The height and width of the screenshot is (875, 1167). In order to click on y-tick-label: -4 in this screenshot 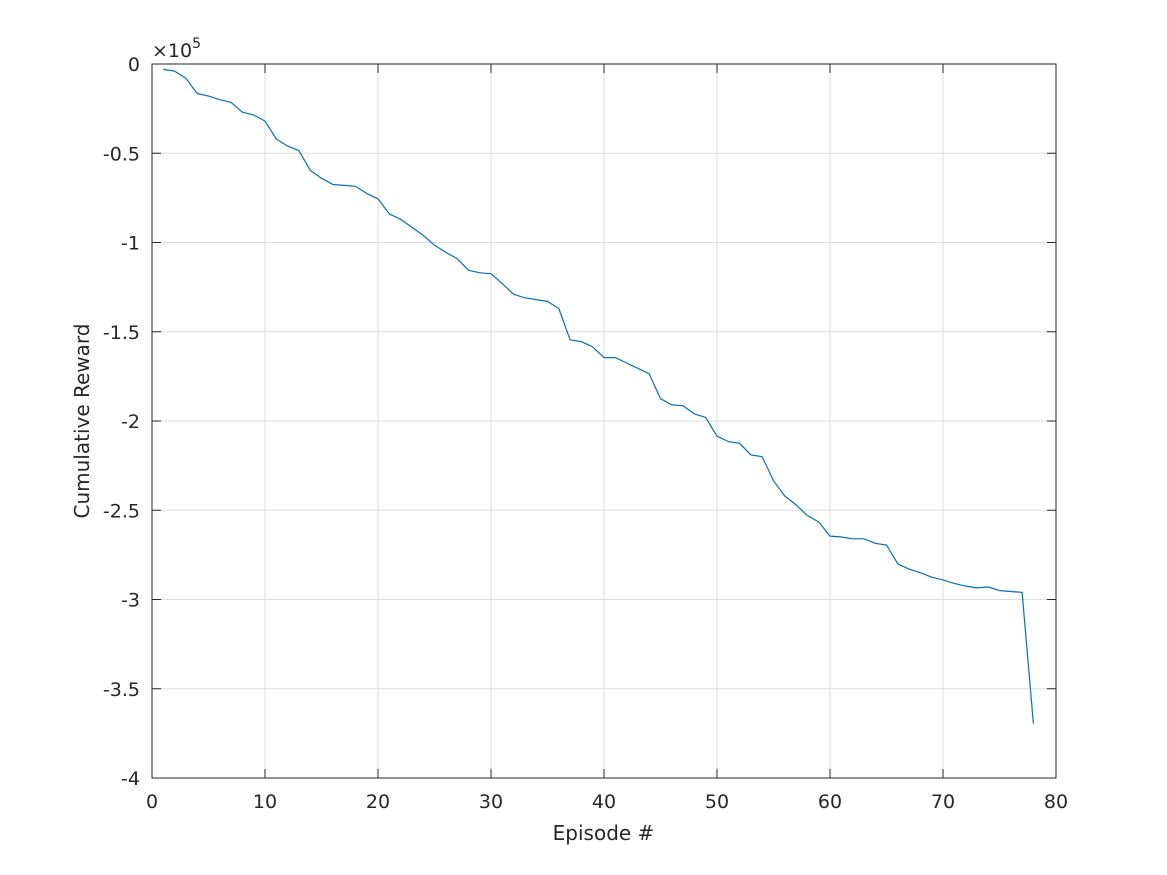, I will do `click(130, 779)`.